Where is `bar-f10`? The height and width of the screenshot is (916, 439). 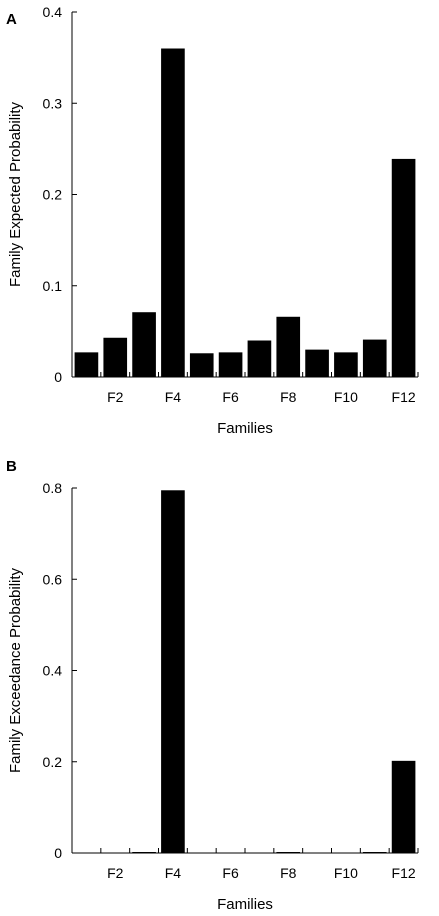
bar-f10 is located at coordinates (346, 364).